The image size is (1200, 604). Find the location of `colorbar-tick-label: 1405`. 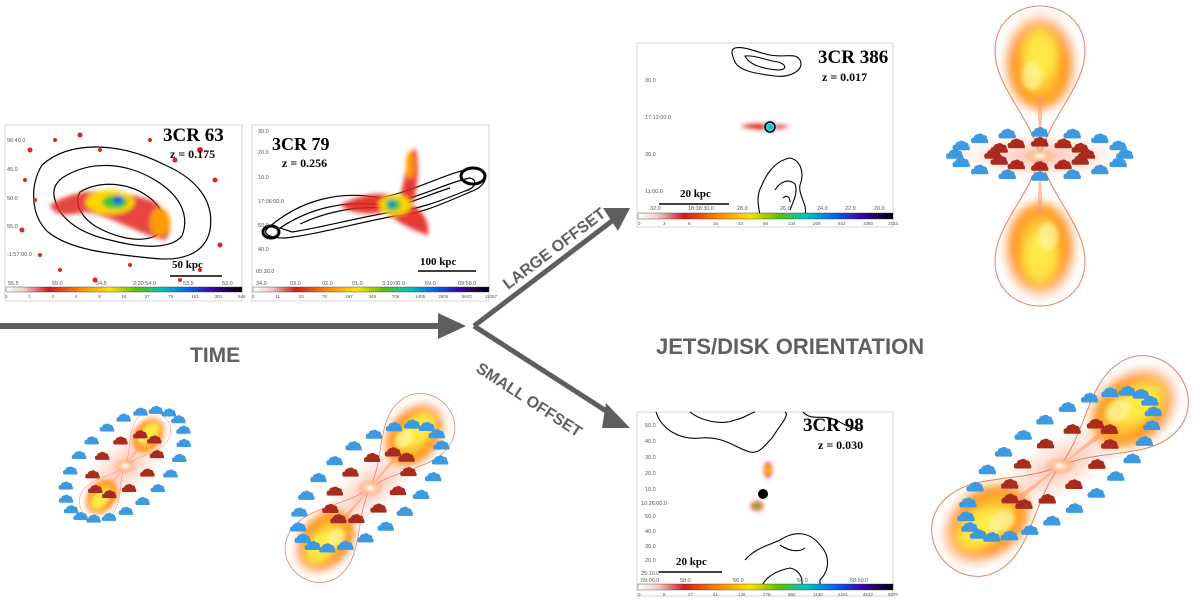

colorbar-tick-label: 1405 is located at coordinates (420, 296).